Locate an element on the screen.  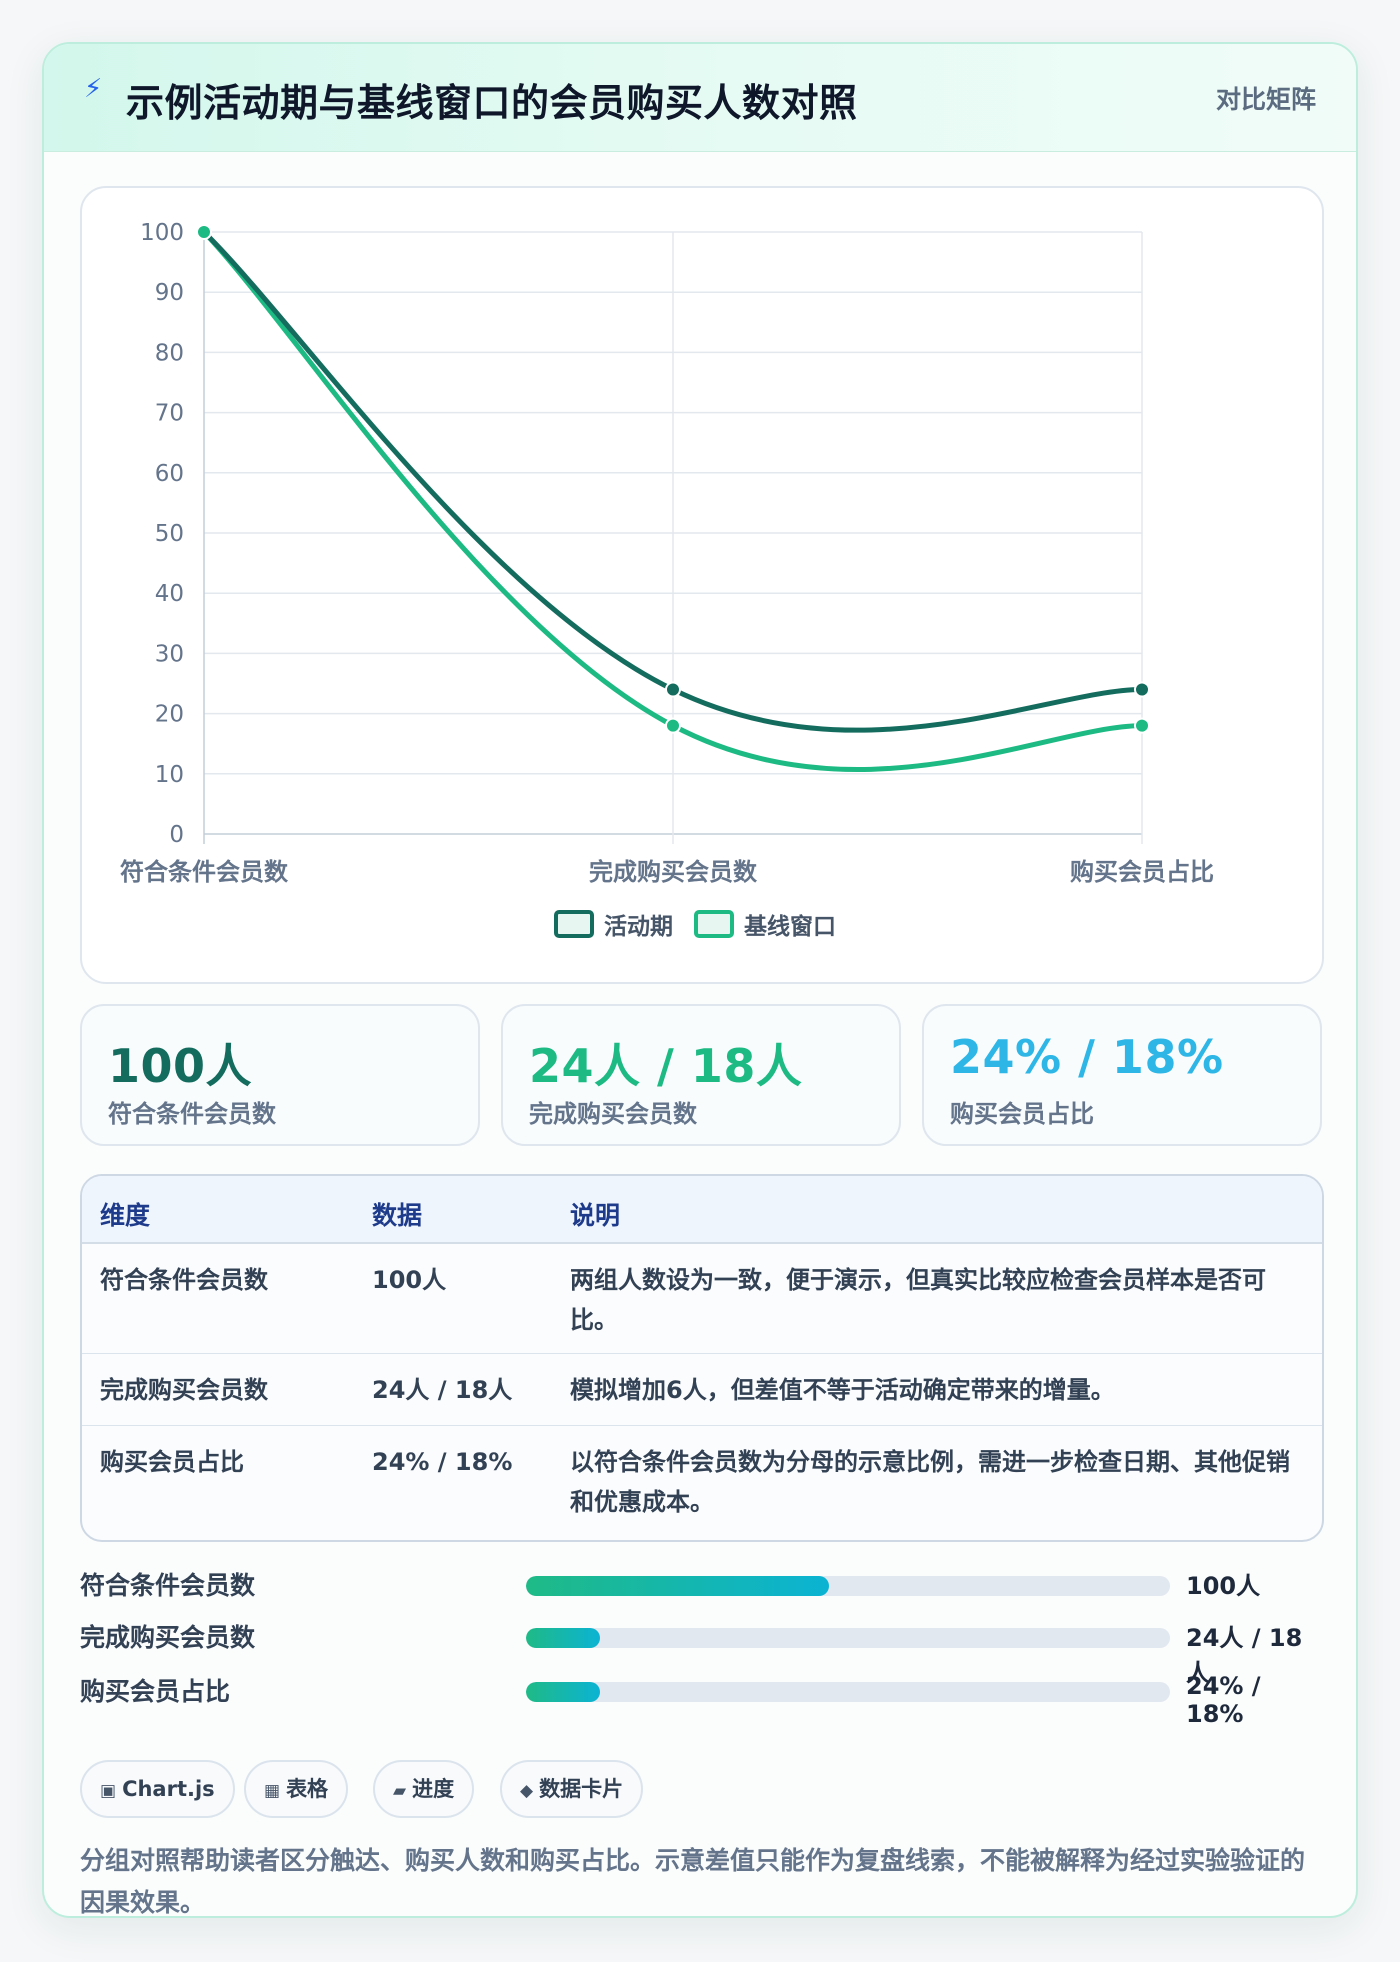
chip-label: 数据卡片 is located at coordinates (581, 1789).